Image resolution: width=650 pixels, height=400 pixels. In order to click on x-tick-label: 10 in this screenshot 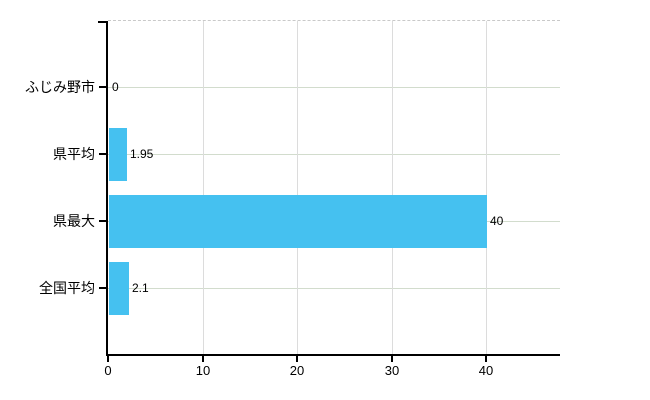, I will do `click(203, 370)`.